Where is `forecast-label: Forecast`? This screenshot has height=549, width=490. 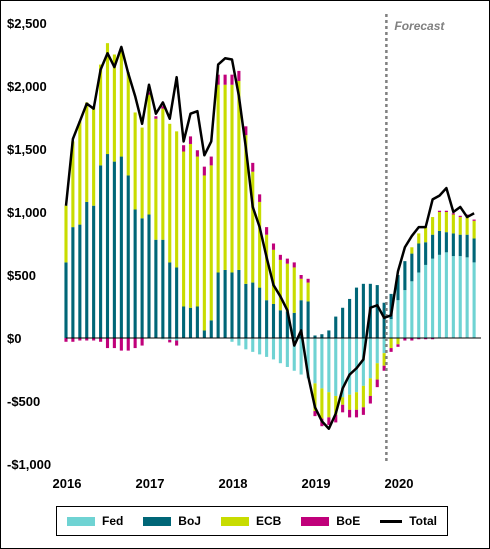 forecast-label: Forecast is located at coordinates (419, 26).